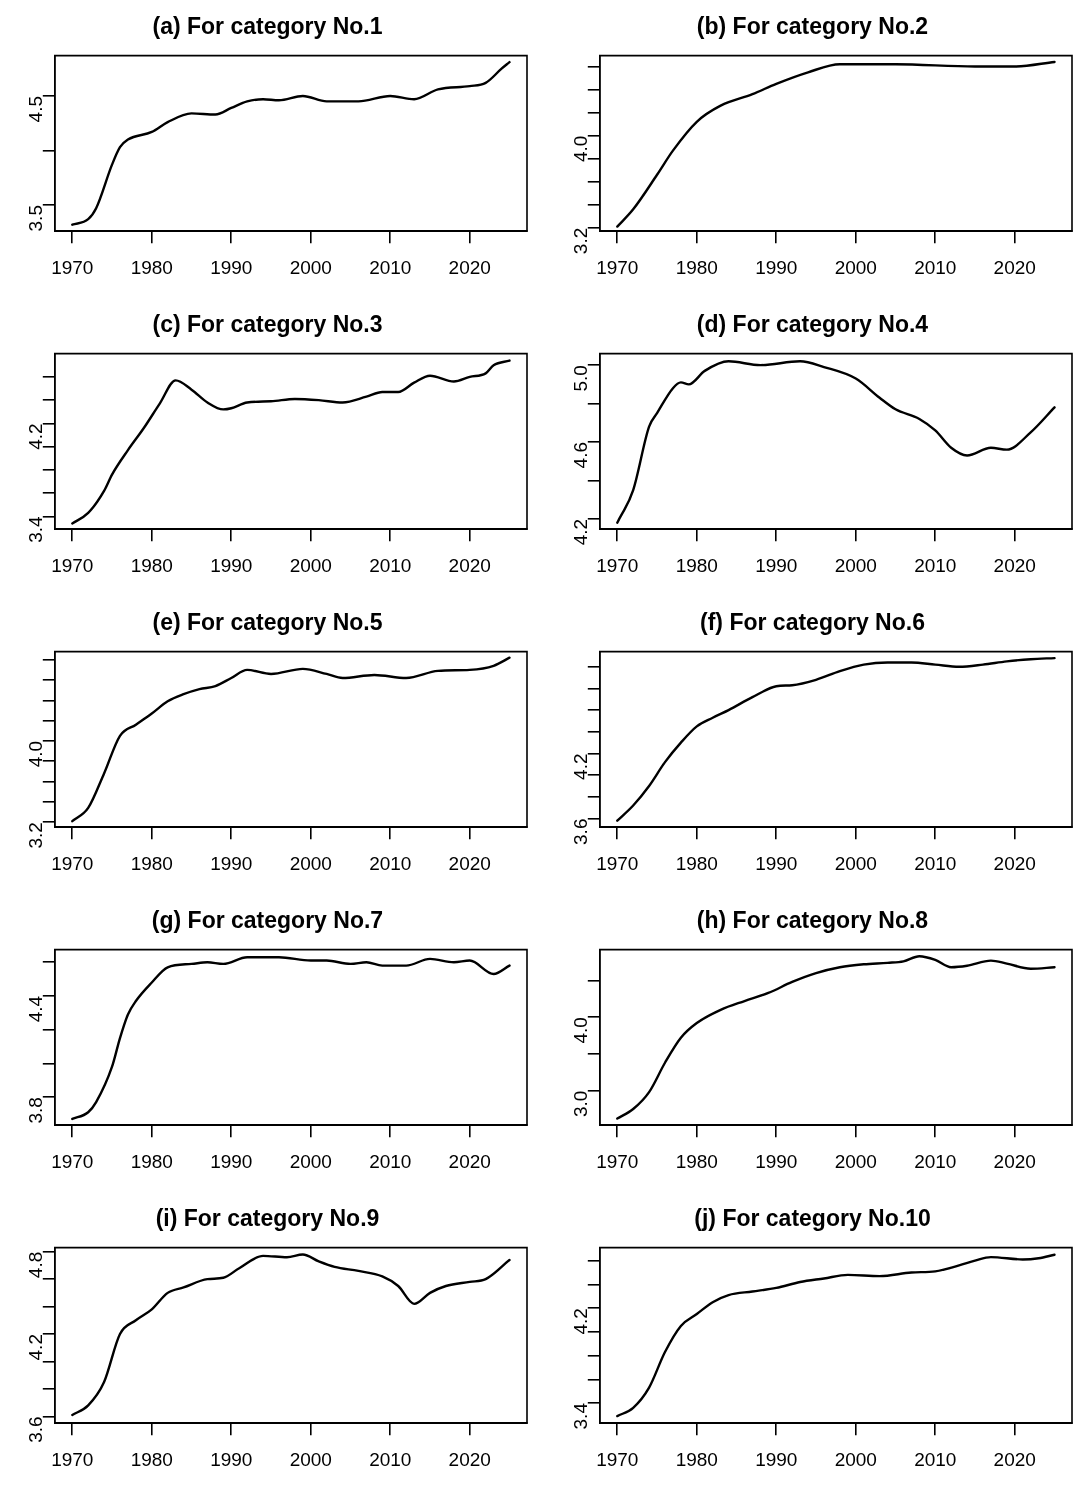  What do you see at coordinates (581, 455) in the screenshot?
I see `y-tick-label: 4.6` at bounding box center [581, 455].